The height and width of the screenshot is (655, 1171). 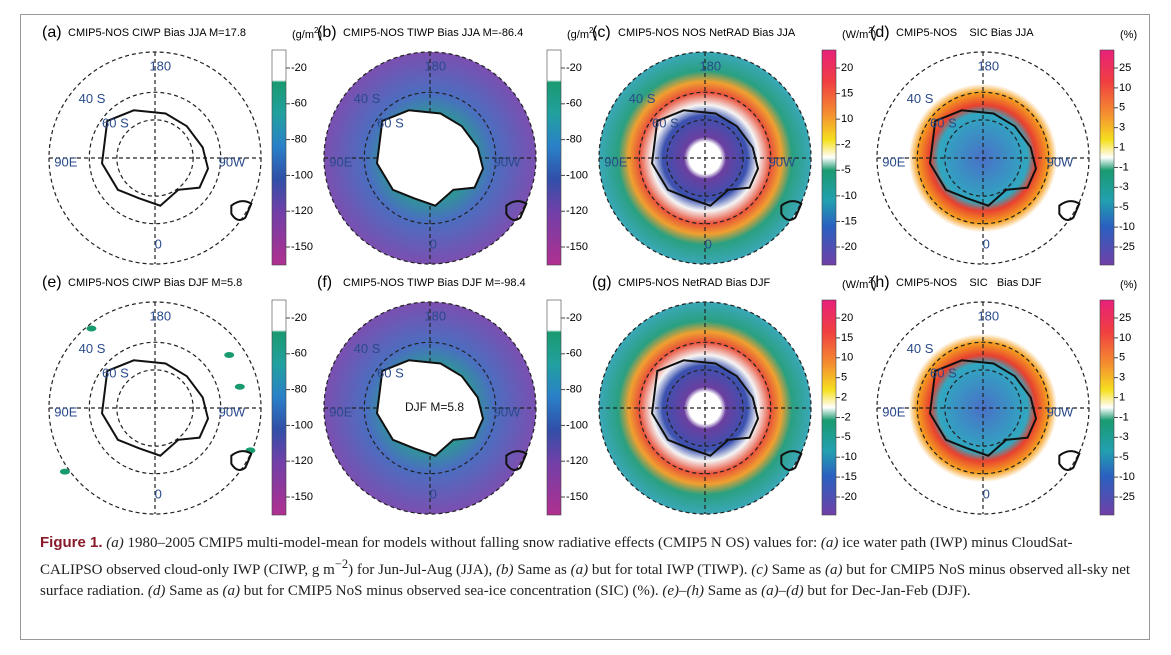 I want to click on caption-text: (b), so click(x=505, y=570).